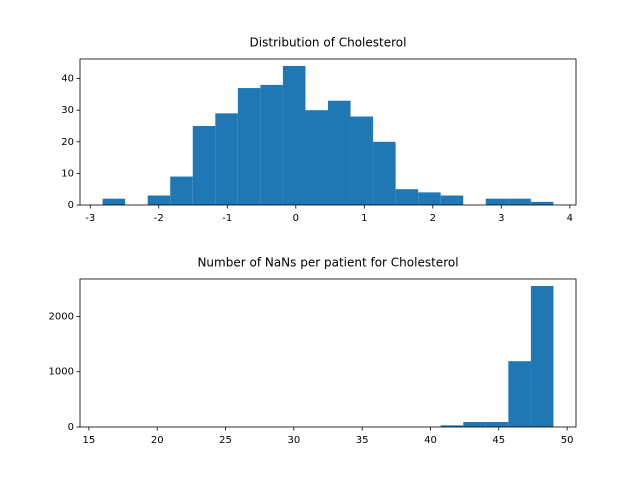 Image resolution: width=640 pixels, height=480 pixels. I want to click on x-tick-label: 20, so click(157, 440).